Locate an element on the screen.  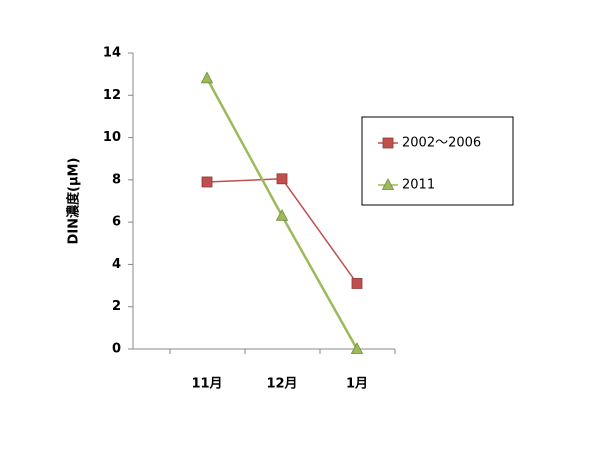
x-tick-label: 11月 is located at coordinates (206, 384).